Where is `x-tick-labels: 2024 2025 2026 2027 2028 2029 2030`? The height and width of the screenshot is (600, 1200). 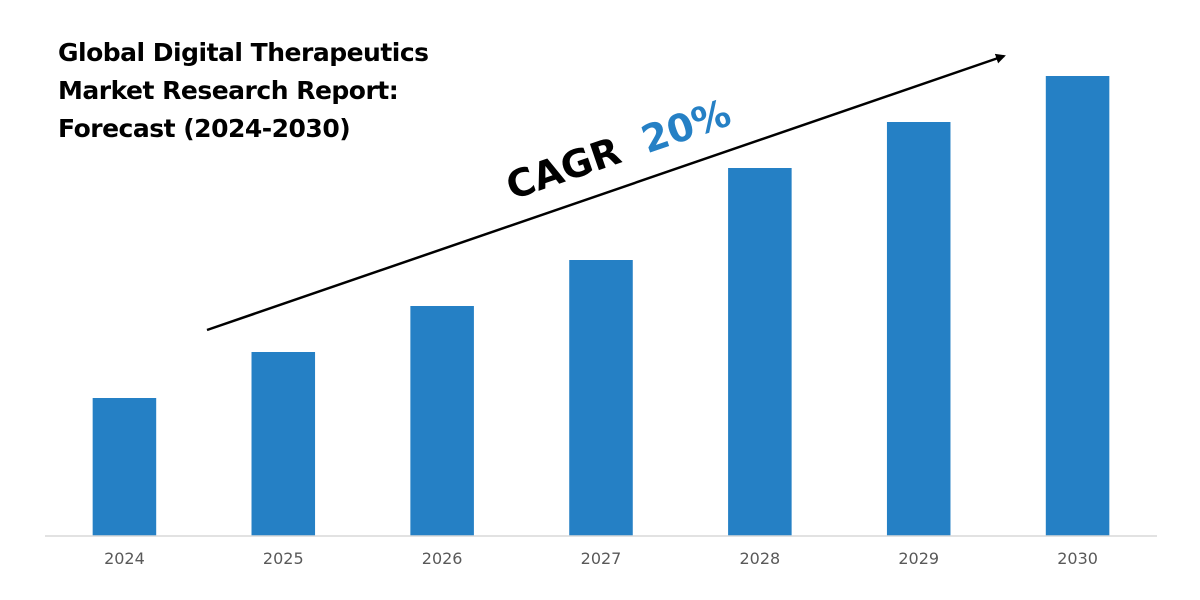
x-tick-labels: 2024 2025 2026 2027 2028 2029 2030 is located at coordinates (601, 558).